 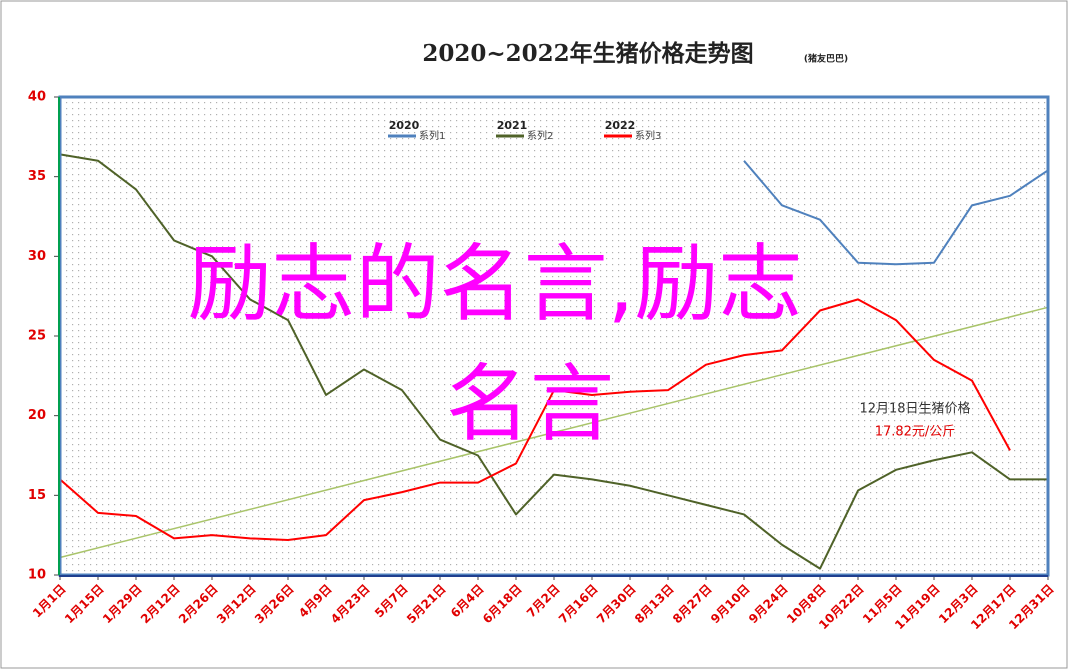 What do you see at coordinates (512, 125) in the screenshot?
I see `legend-year: 2021` at bounding box center [512, 125].